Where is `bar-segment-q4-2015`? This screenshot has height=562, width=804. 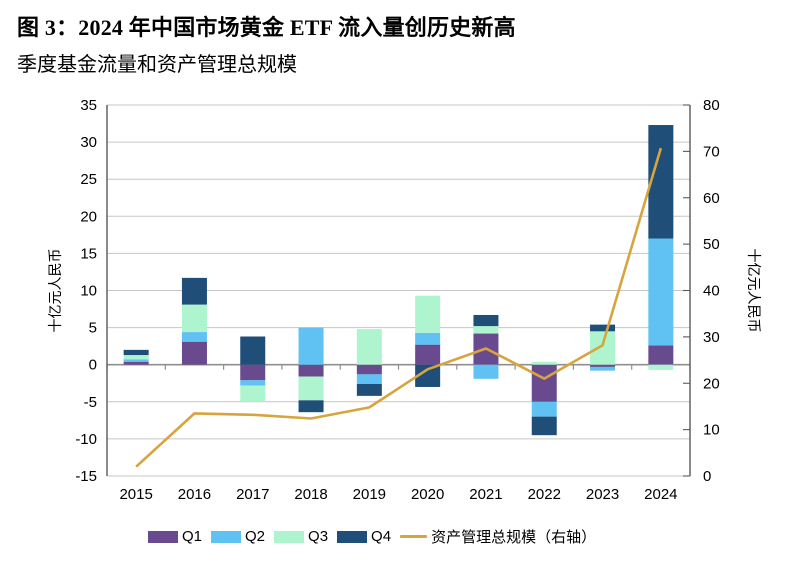
bar-segment-q4-2015 is located at coordinates (136, 352).